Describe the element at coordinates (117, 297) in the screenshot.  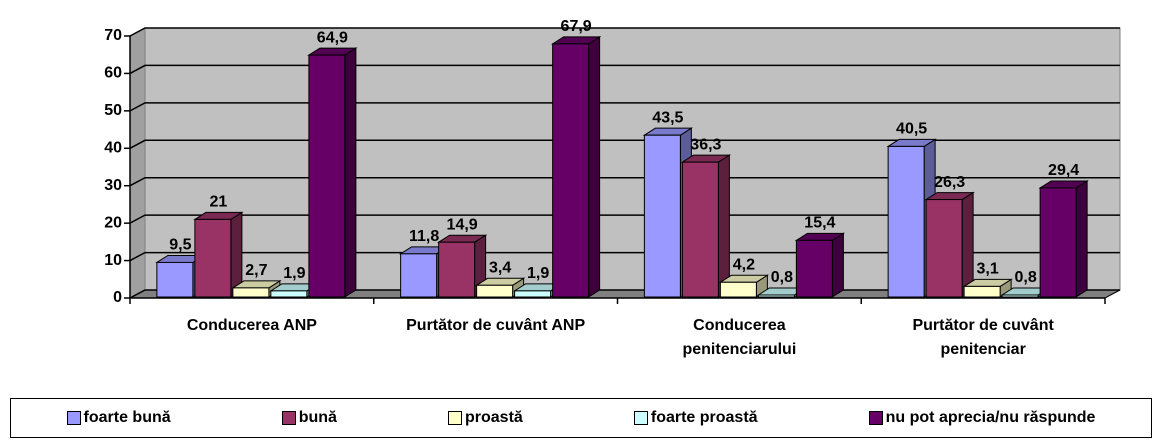
I see `y-tick-label: 0` at that location.